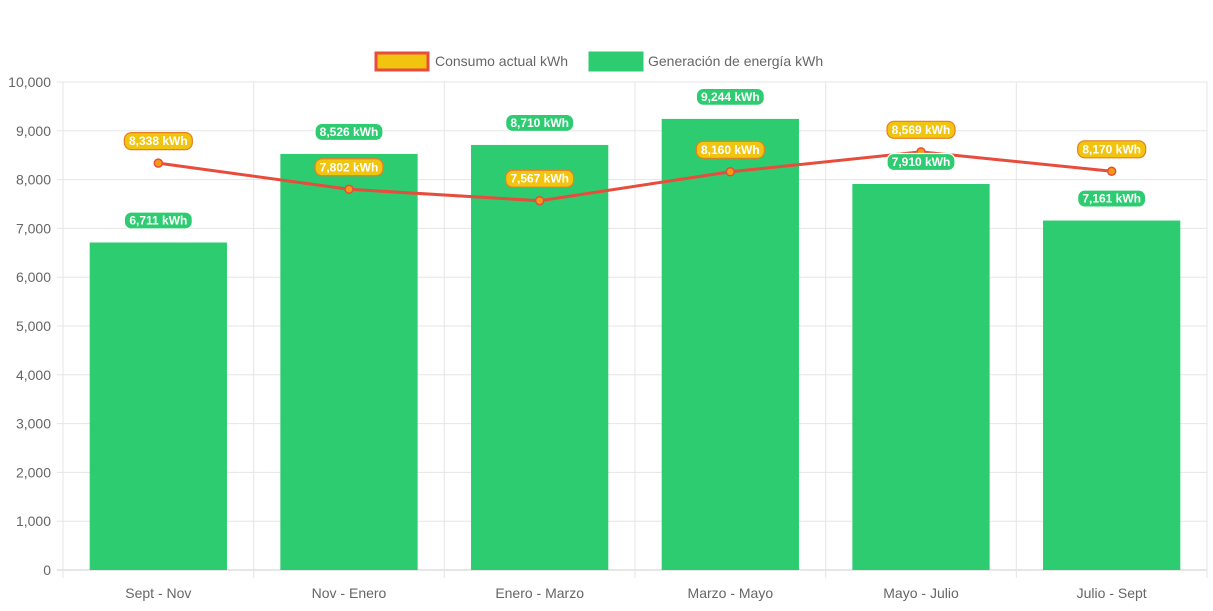 This screenshot has width=1213, height=611. I want to click on y-tick-label: 7,000, so click(33, 228).